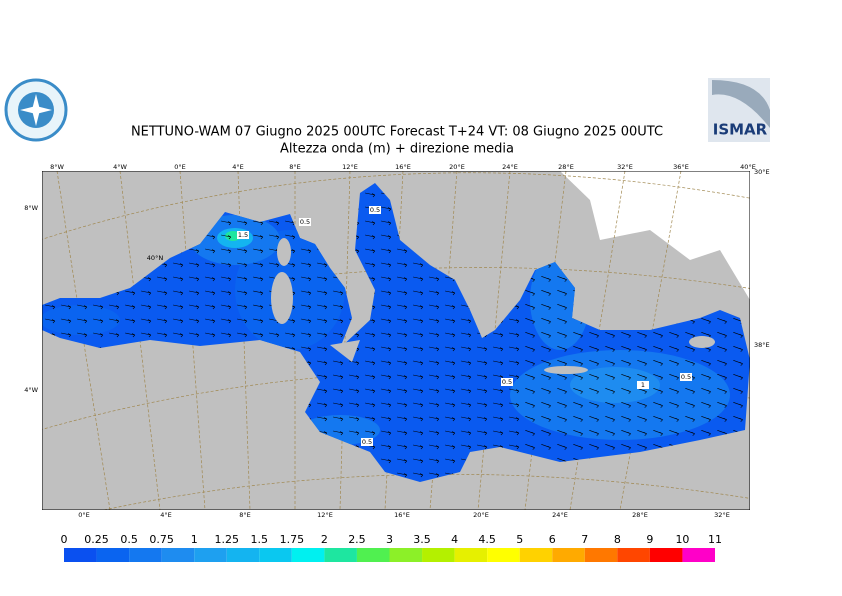 The height and width of the screenshot is (596, 842). What do you see at coordinates (762, 345) in the screenshot?
I see `right-label: 38°E` at bounding box center [762, 345].